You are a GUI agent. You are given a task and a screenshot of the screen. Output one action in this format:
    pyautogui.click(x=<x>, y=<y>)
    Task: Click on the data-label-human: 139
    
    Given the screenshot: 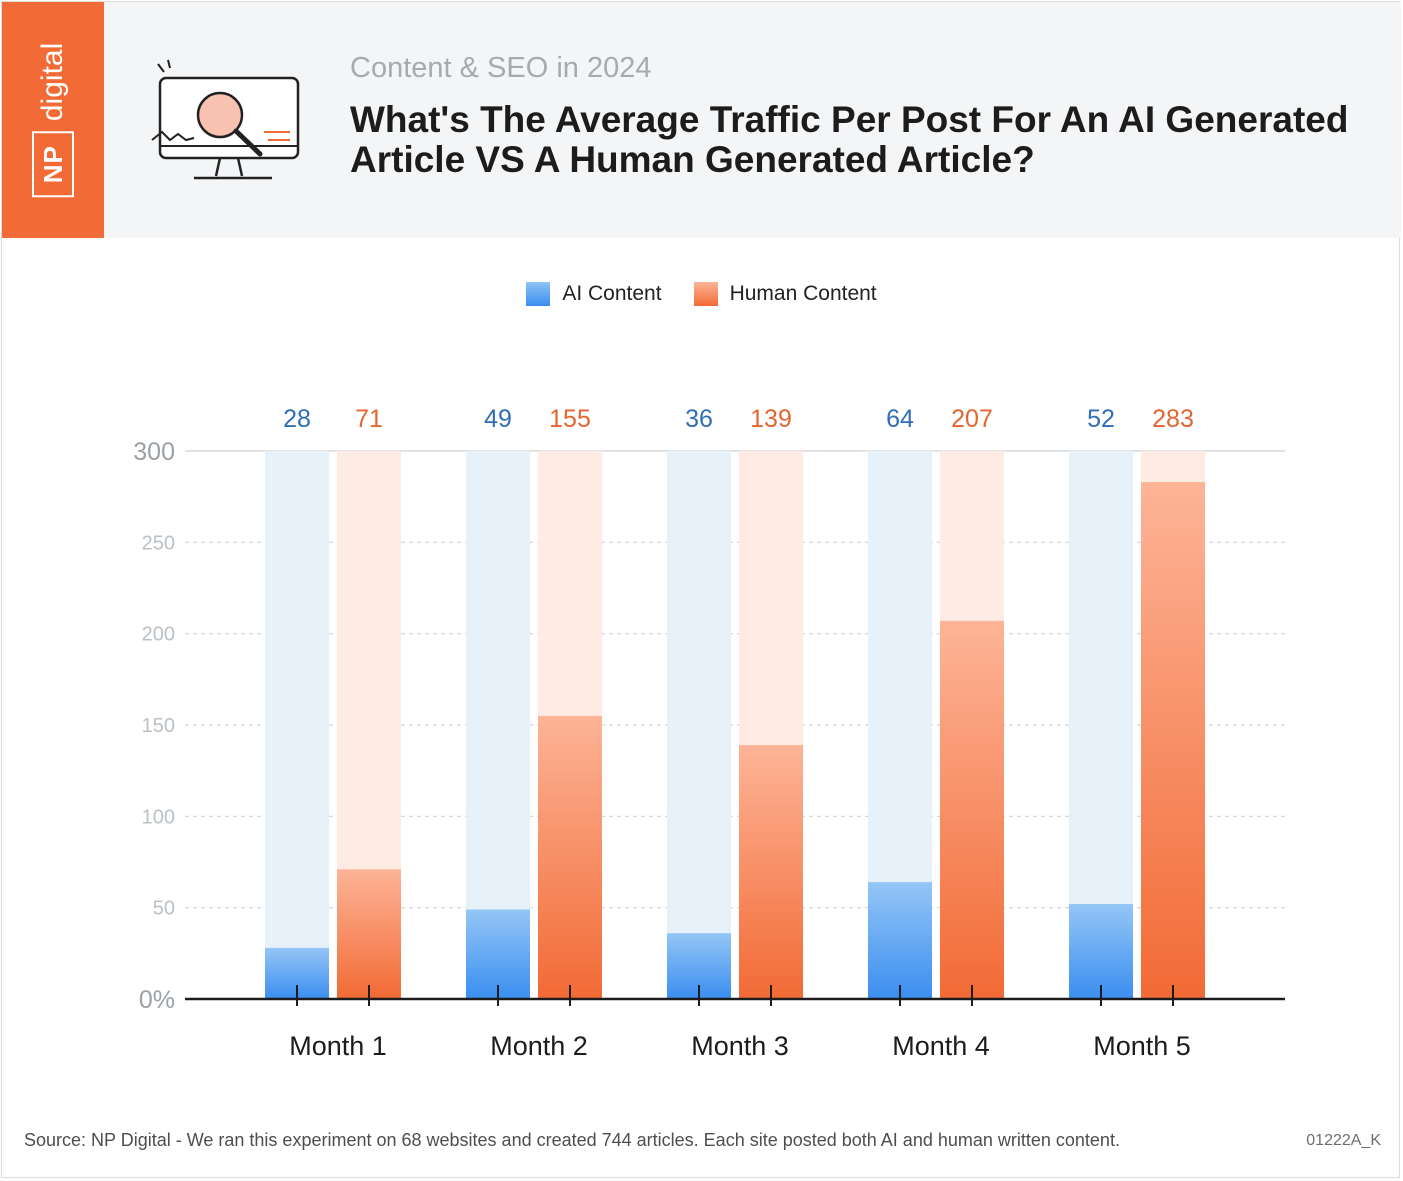 What is the action you would take?
    pyautogui.click(x=771, y=419)
    